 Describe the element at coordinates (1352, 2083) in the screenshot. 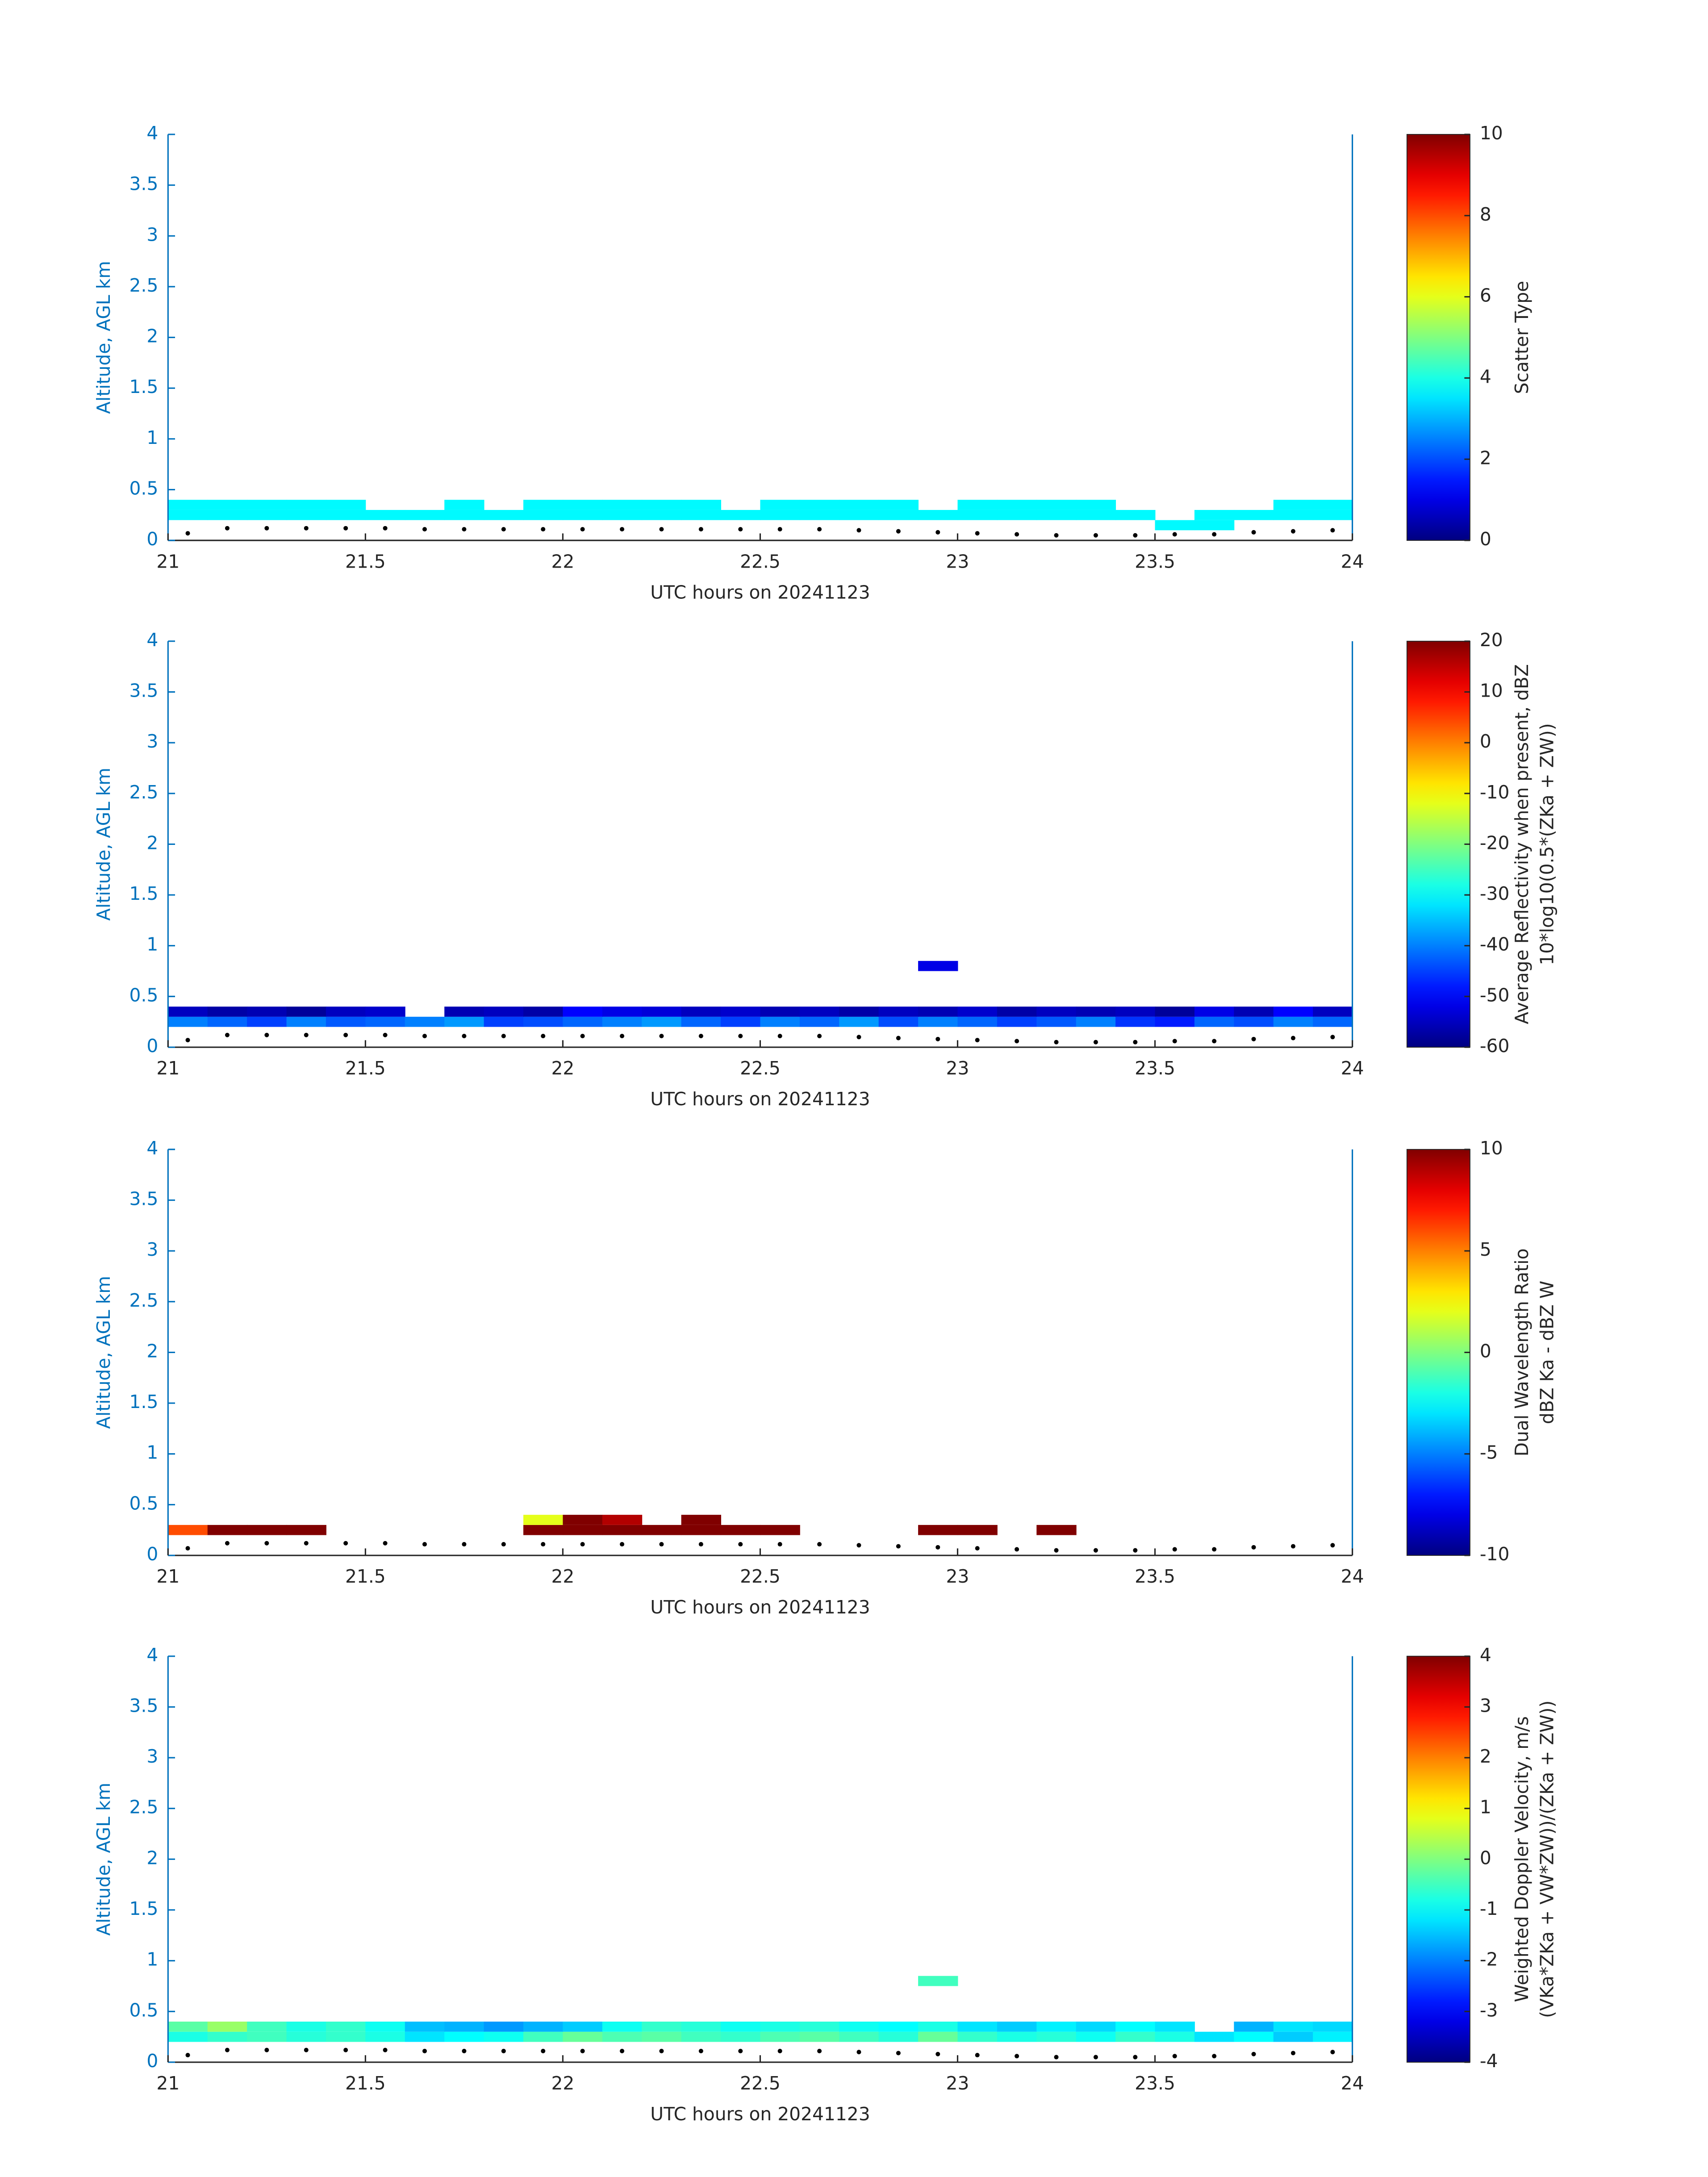

I see `x-tick-label: 24` at that location.